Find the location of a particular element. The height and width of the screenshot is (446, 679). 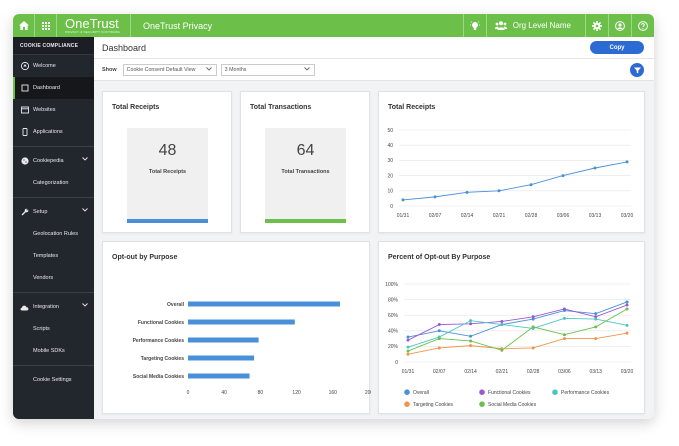

sidebar-item-integration: Integration is located at coordinates (53, 307).